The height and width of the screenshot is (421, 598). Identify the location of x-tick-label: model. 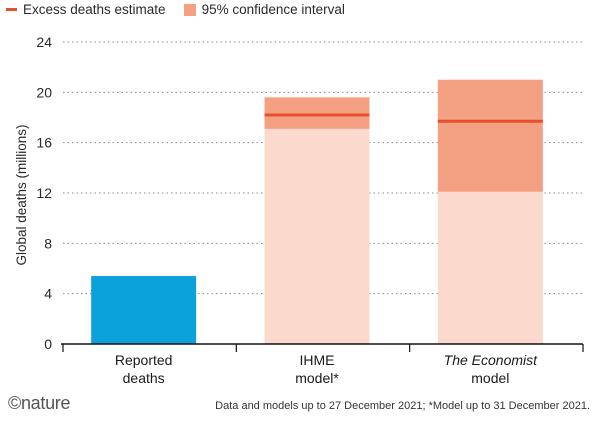
(490, 378).